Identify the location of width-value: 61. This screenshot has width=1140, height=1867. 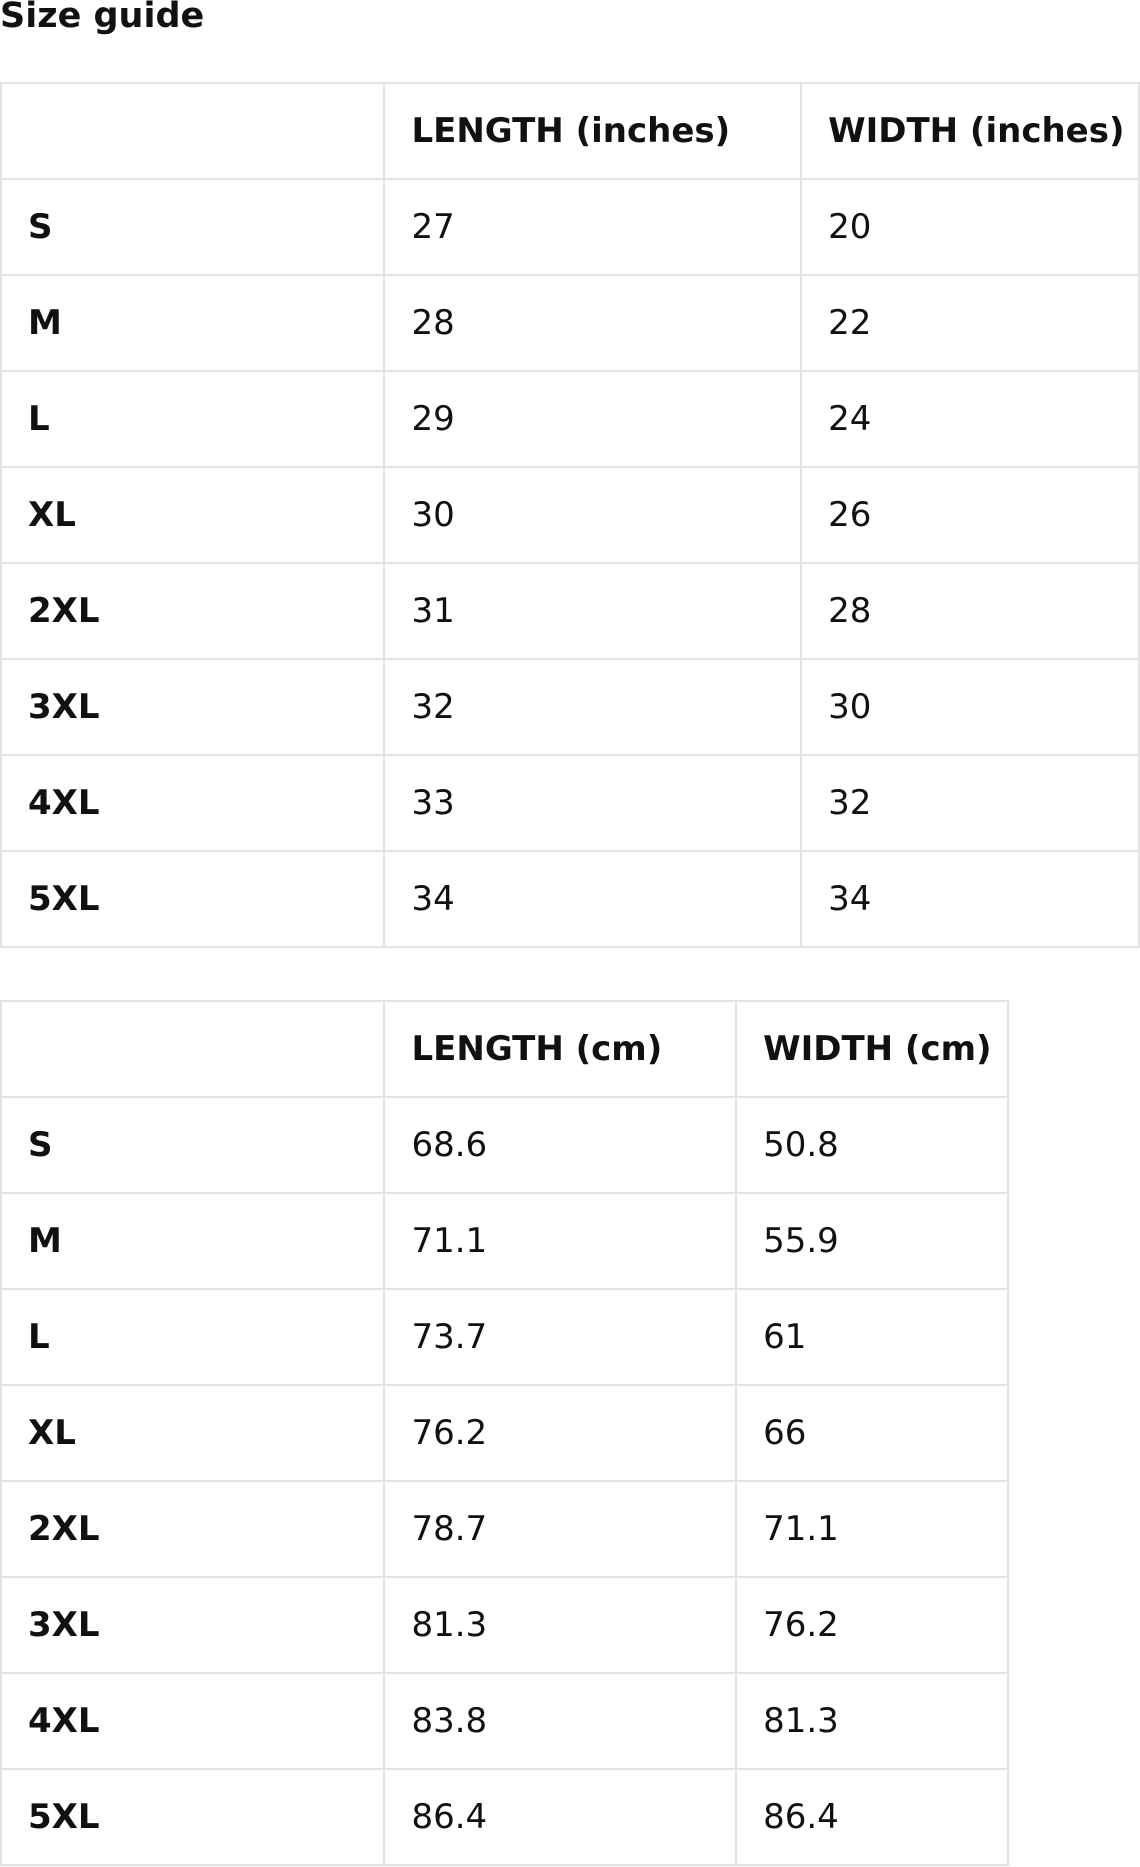
(872, 1337).